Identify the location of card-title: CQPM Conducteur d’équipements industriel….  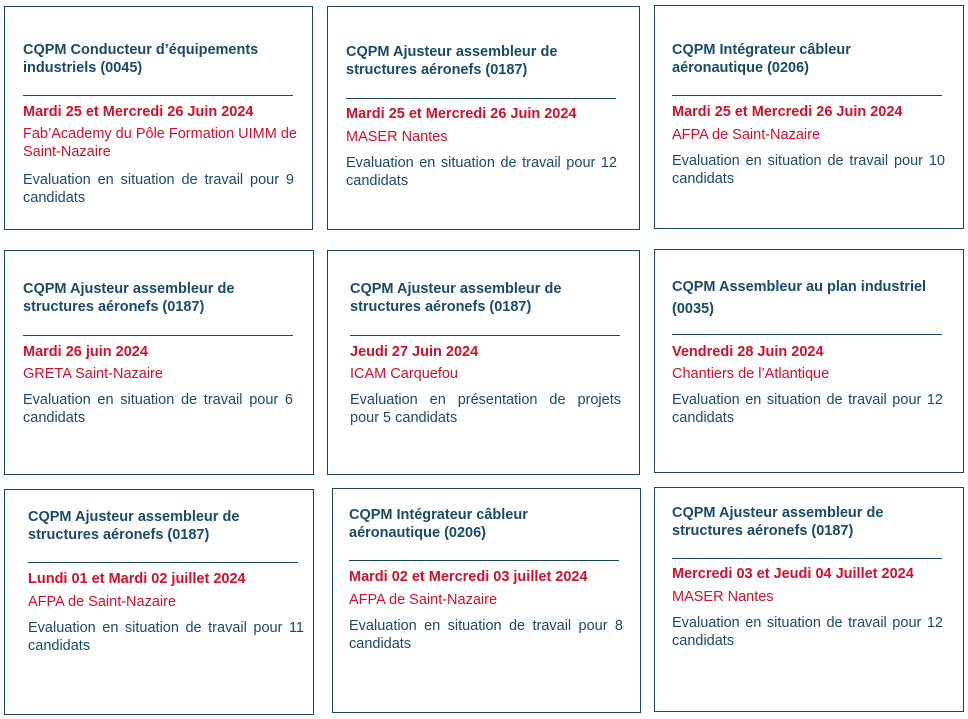
(141, 59).